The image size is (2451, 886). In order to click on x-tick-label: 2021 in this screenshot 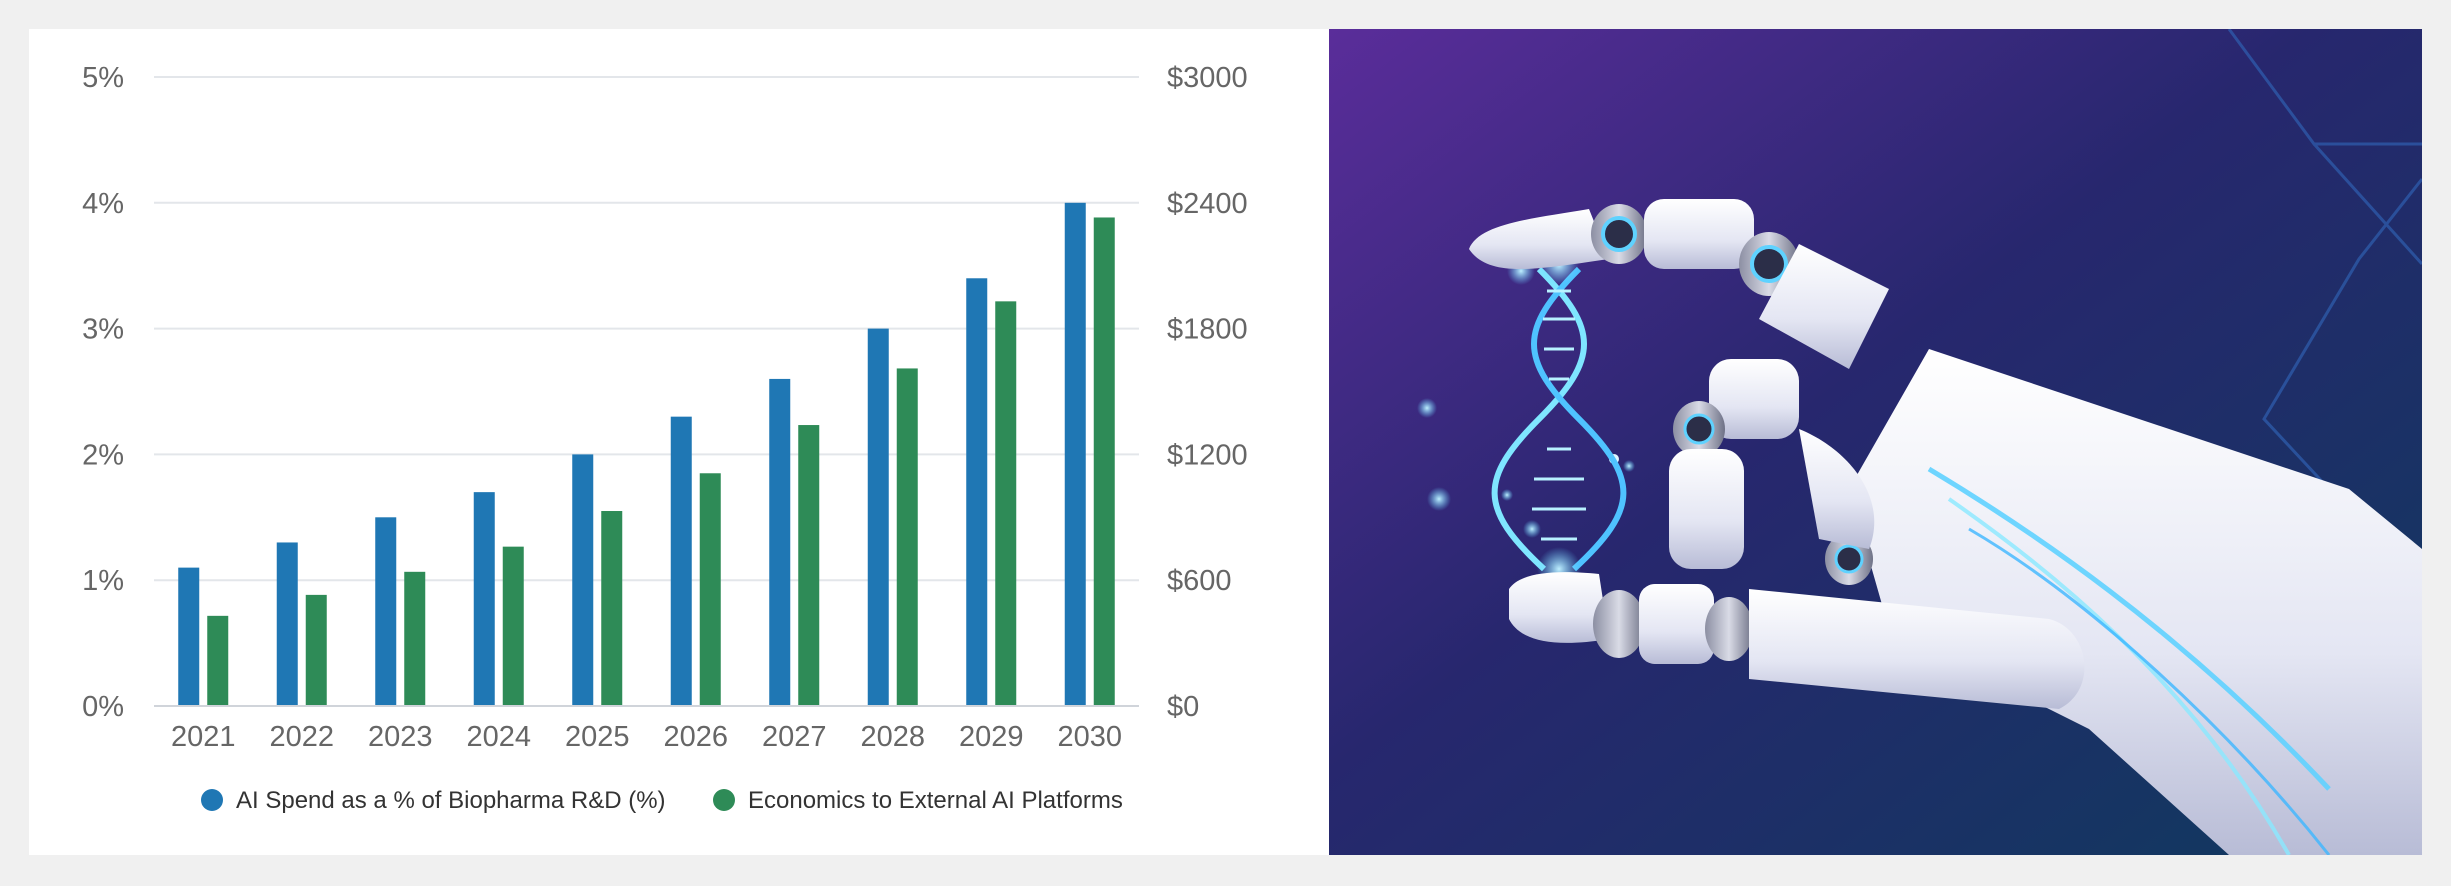, I will do `click(203, 737)`.